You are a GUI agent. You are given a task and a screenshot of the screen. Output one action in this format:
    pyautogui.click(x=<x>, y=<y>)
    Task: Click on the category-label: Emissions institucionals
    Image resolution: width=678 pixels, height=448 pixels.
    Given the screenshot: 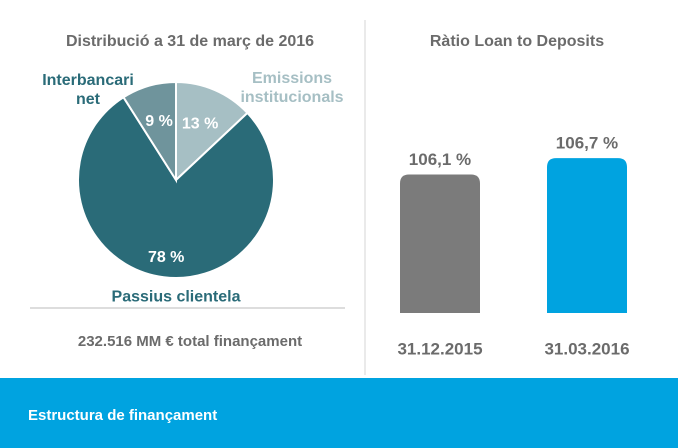 What is the action you would take?
    pyautogui.click(x=292, y=88)
    